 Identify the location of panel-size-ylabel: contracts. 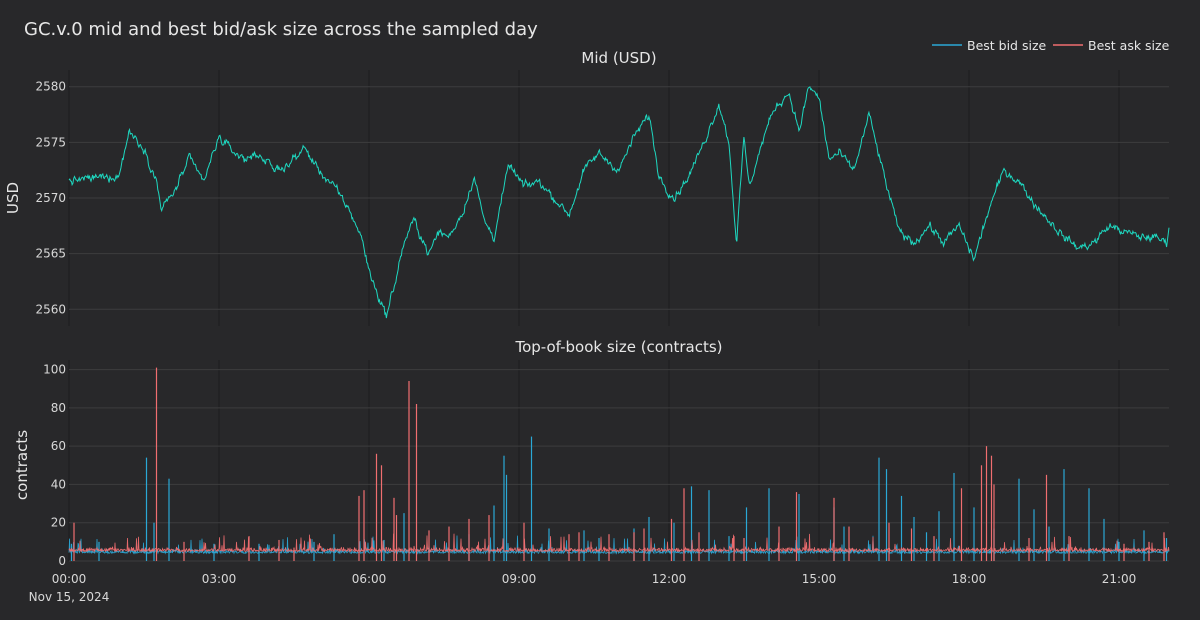
(22, 465).